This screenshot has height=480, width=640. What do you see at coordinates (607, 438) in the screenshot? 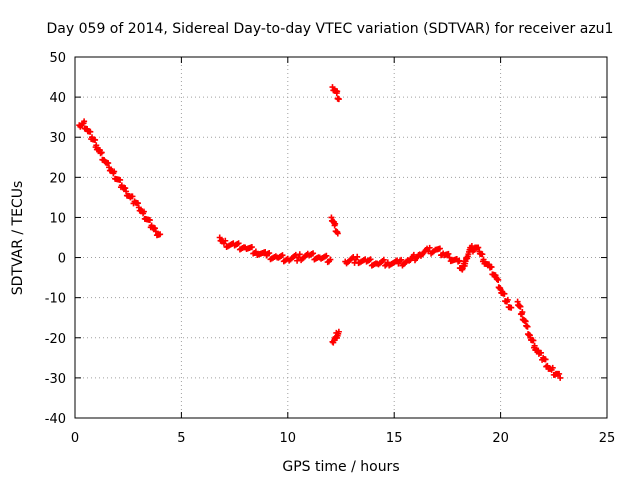
I see `x-tick-label: 25` at bounding box center [607, 438].